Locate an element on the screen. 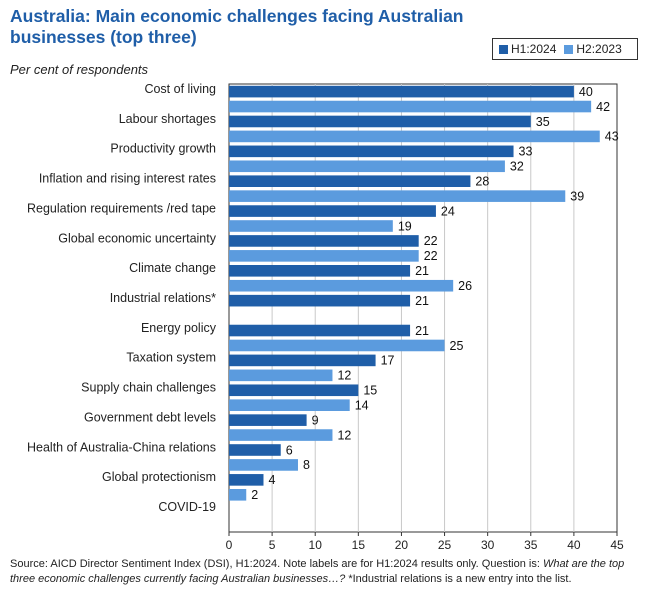  legend-item-h1-2024: H1:2024 is located at coordinates (527, 49).